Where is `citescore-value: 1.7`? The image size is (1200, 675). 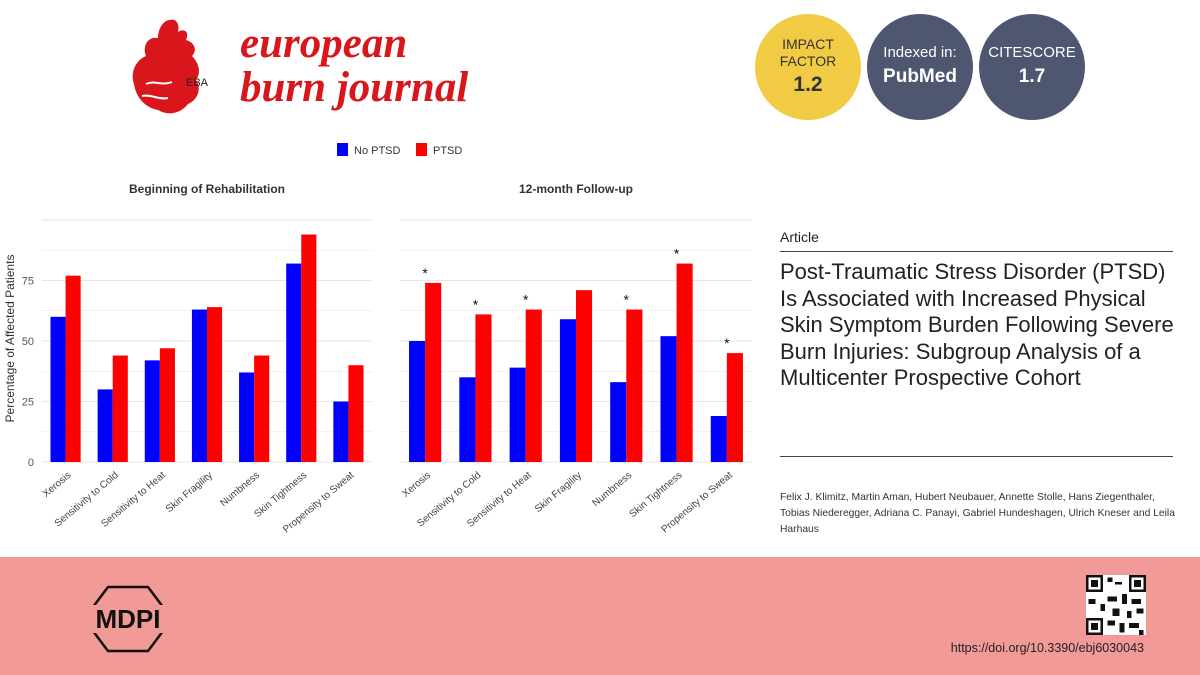 citescore-value: 1.7 is located at coordinates (1032, 76).